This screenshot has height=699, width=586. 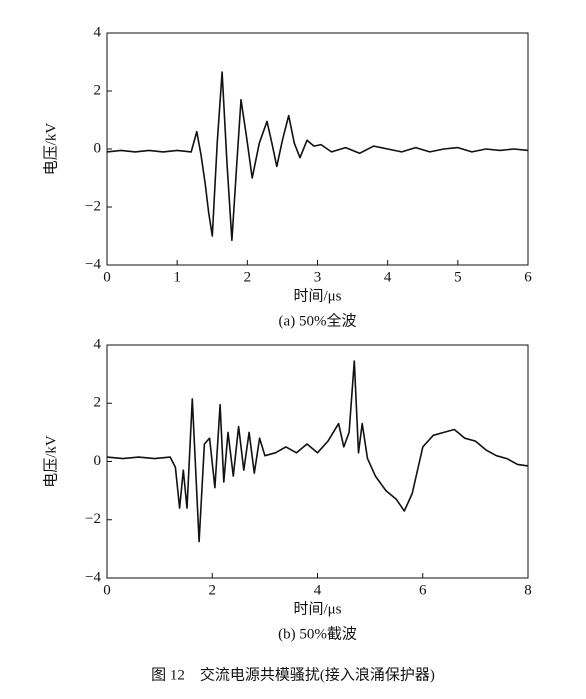 I want to click on x-tick-label: 1, so click(x=177, y=277).